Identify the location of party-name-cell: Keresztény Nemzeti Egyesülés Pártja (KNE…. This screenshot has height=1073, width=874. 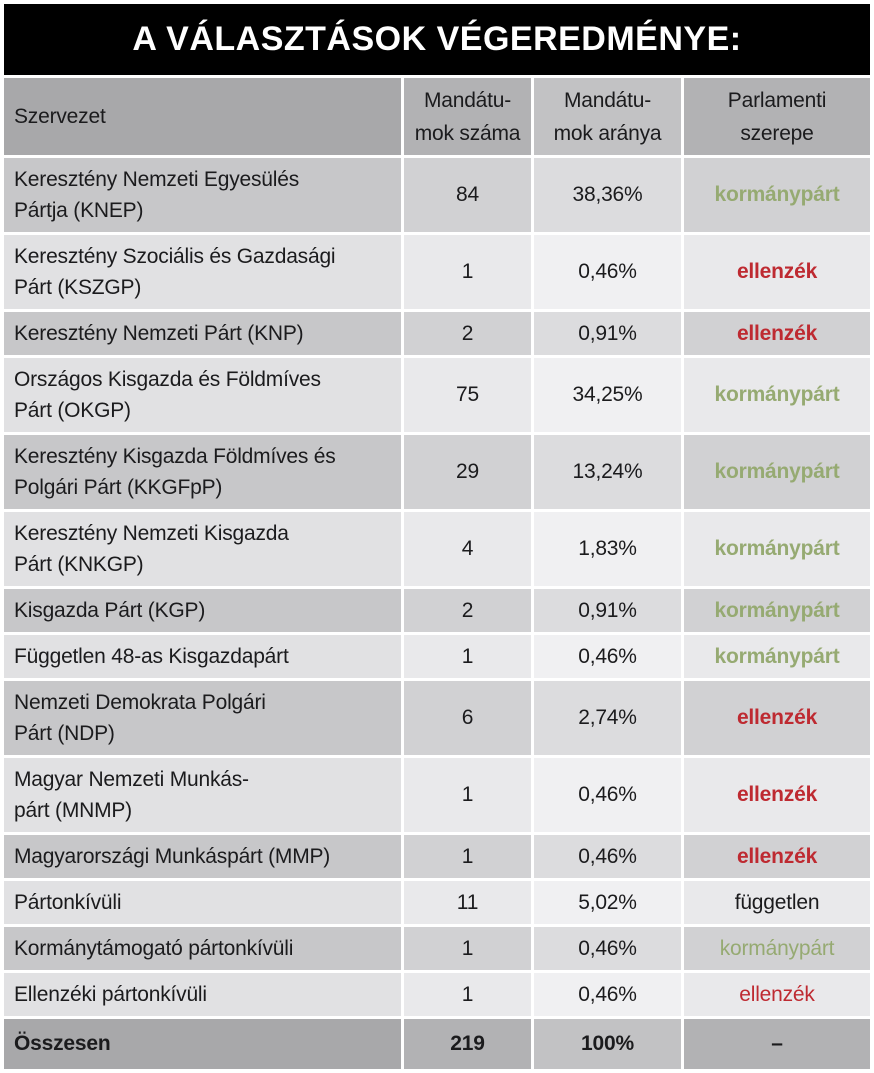
(202, 195).